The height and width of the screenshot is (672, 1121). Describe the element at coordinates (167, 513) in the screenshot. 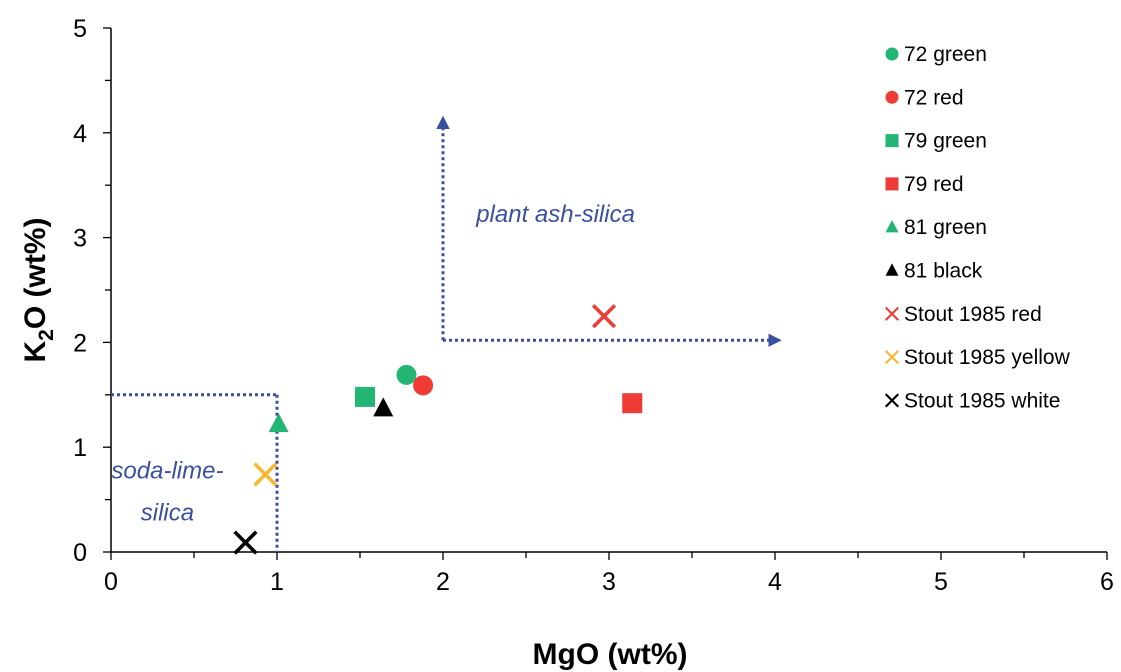

I see `annotation-silica: silica` at that location.